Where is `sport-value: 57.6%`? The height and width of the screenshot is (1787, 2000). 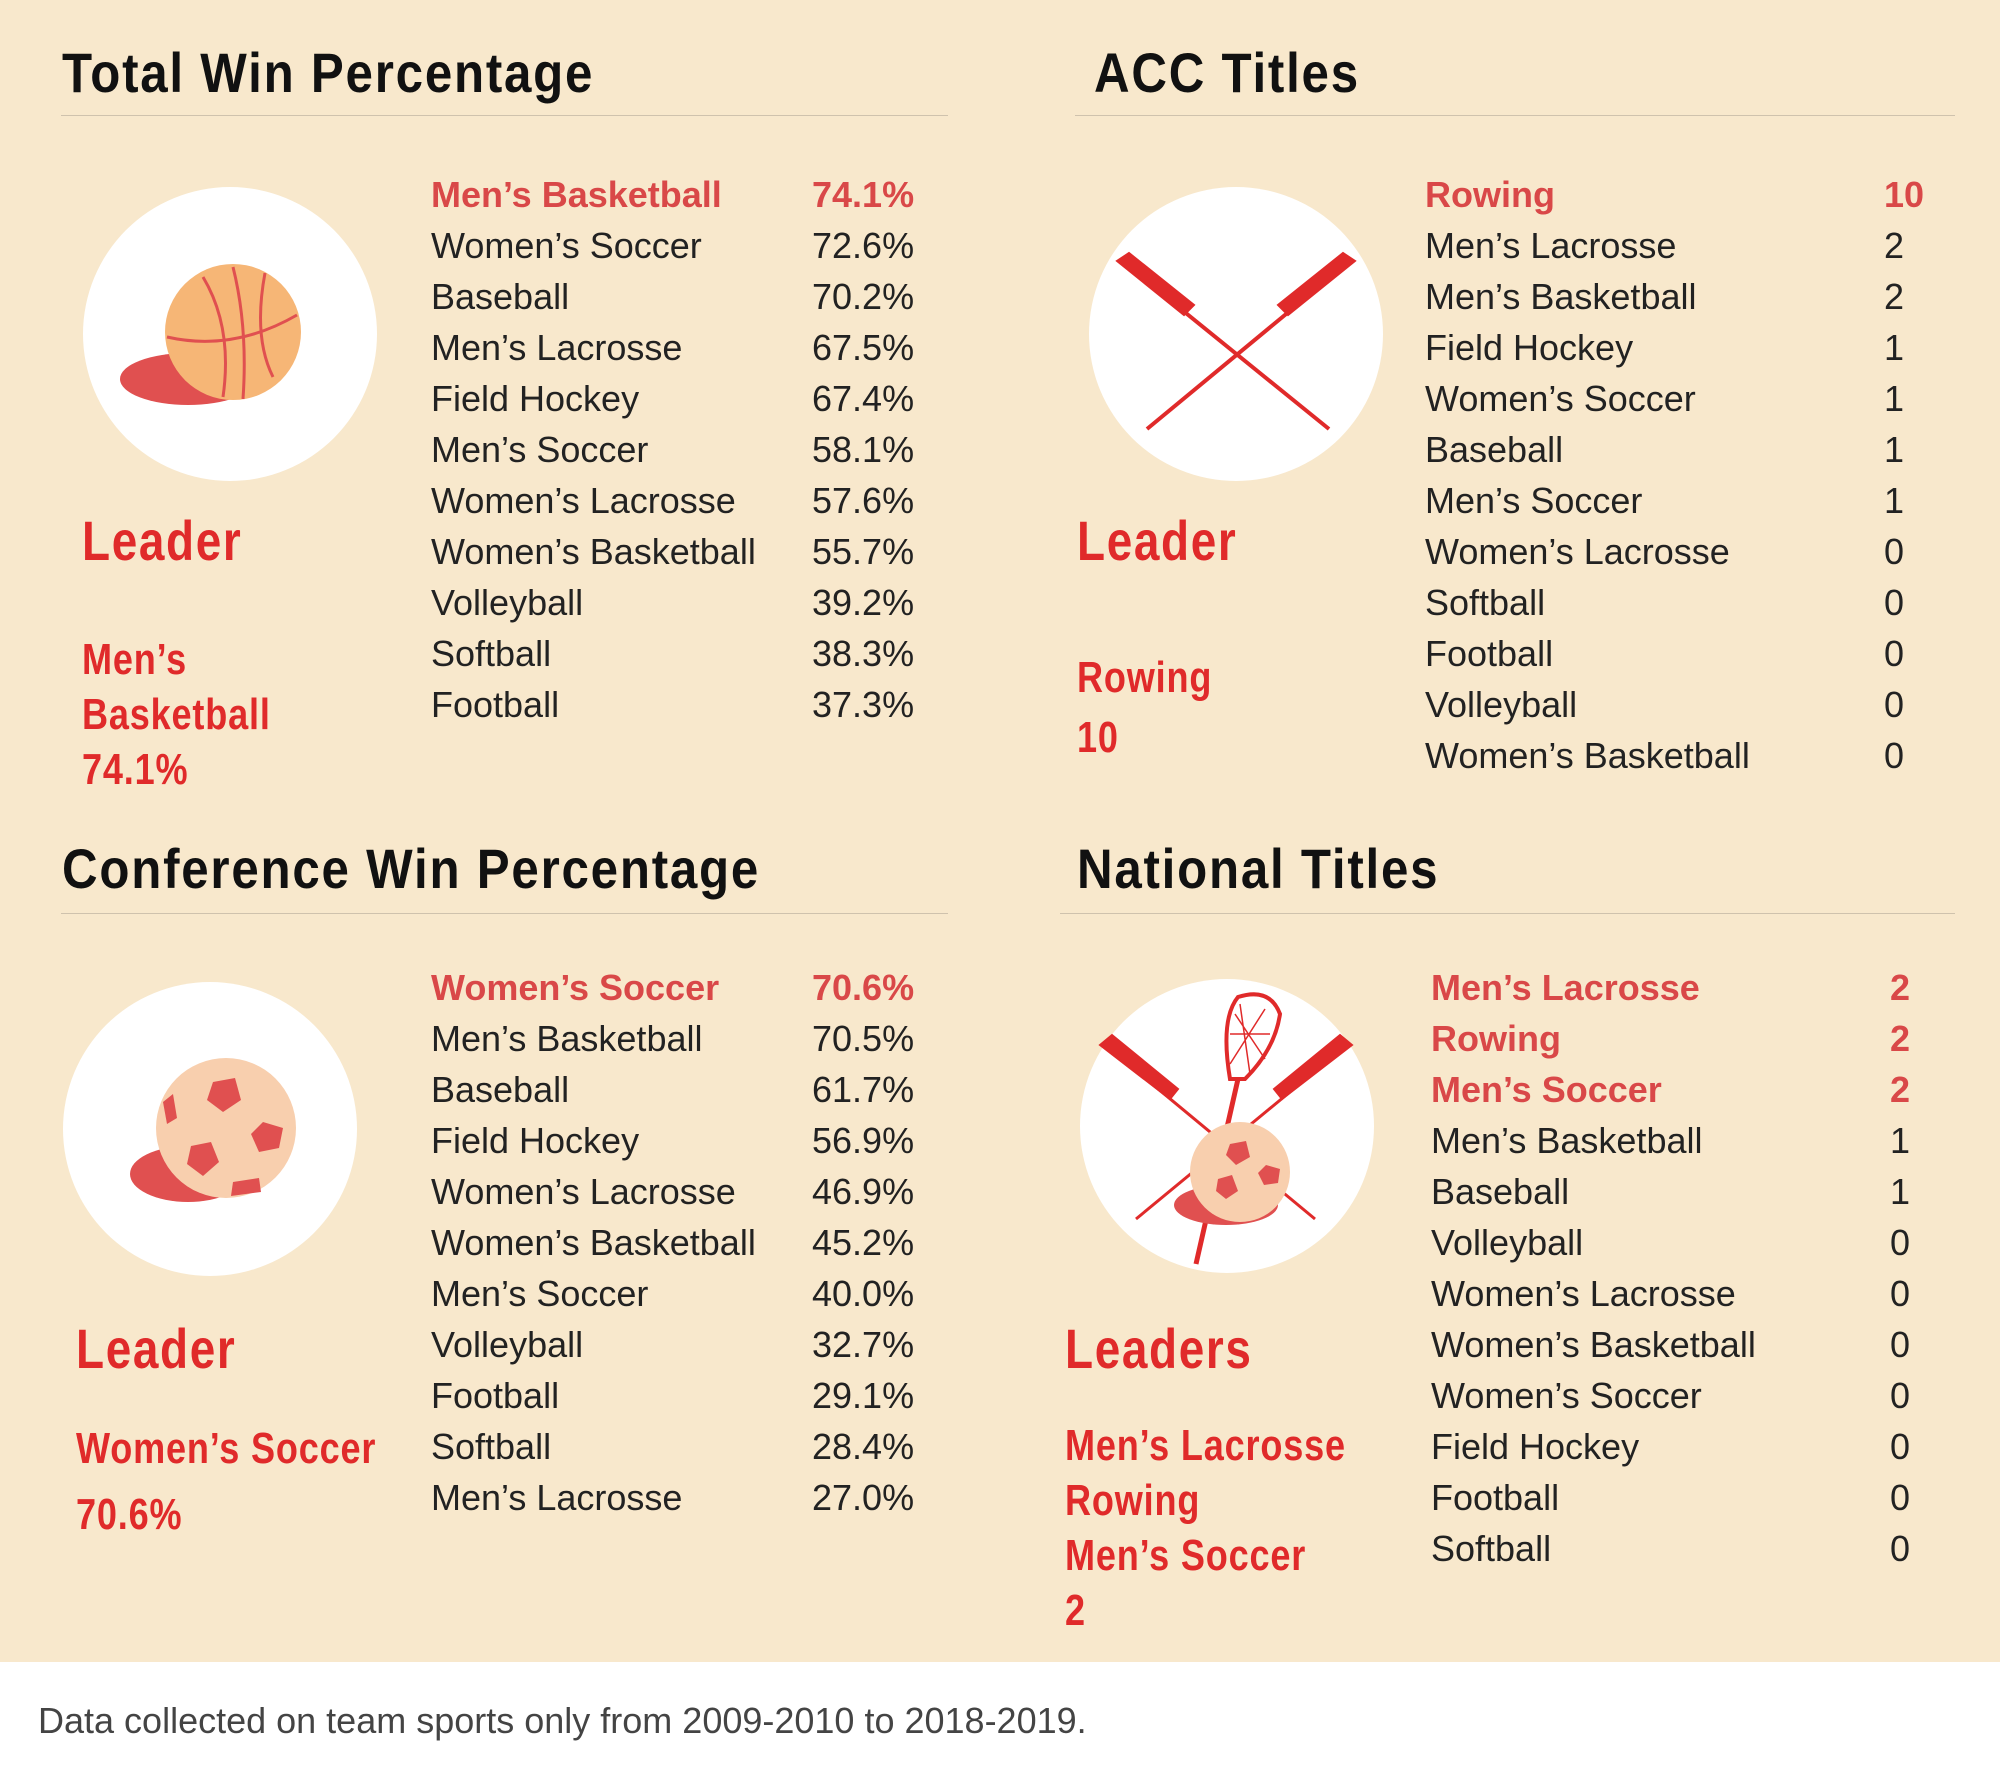
sport-value: 57.6% is located at coordinates (863, 500).